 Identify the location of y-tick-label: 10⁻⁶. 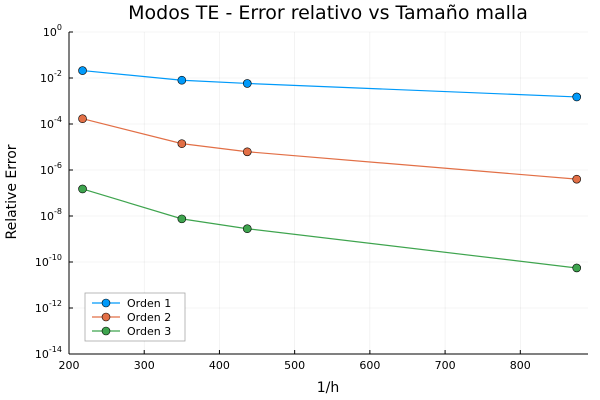
(51, 169).